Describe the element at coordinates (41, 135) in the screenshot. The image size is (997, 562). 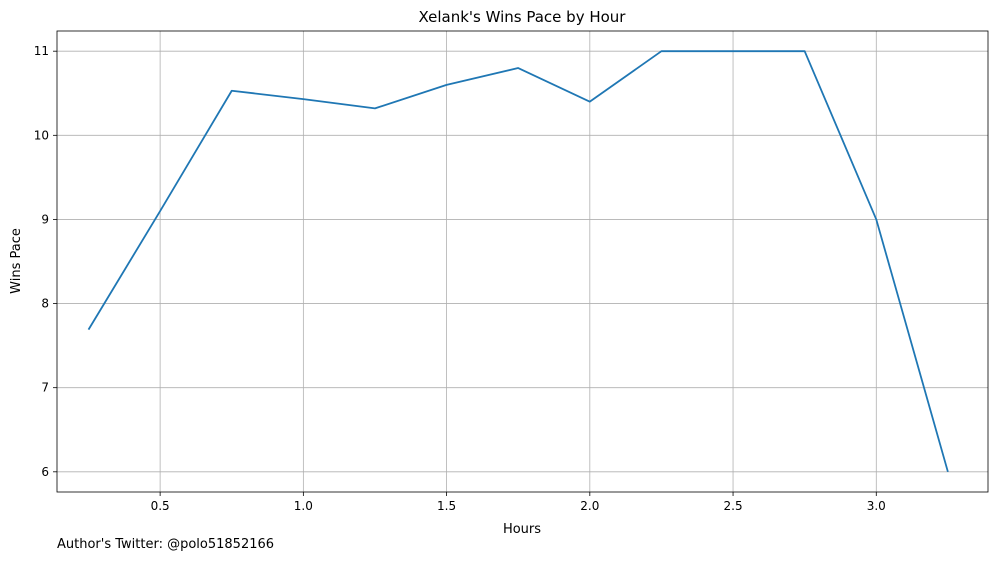
I see `y-tick-label: 10` at that location.